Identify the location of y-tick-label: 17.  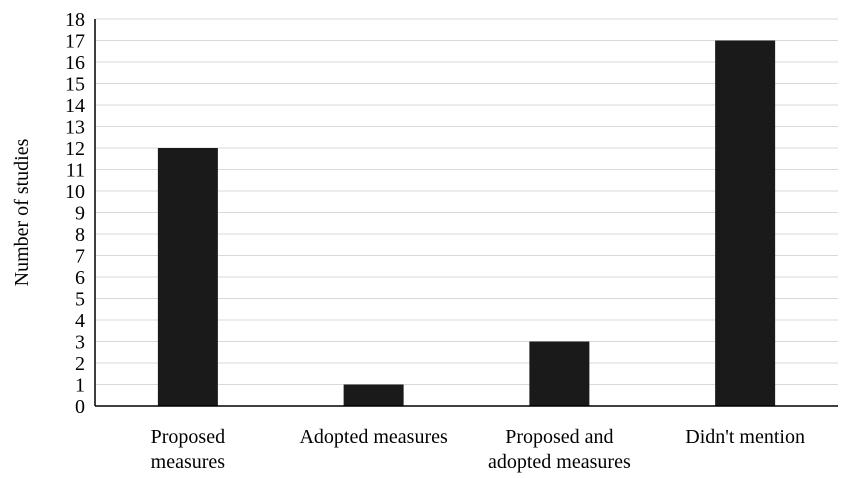
(75, 42).